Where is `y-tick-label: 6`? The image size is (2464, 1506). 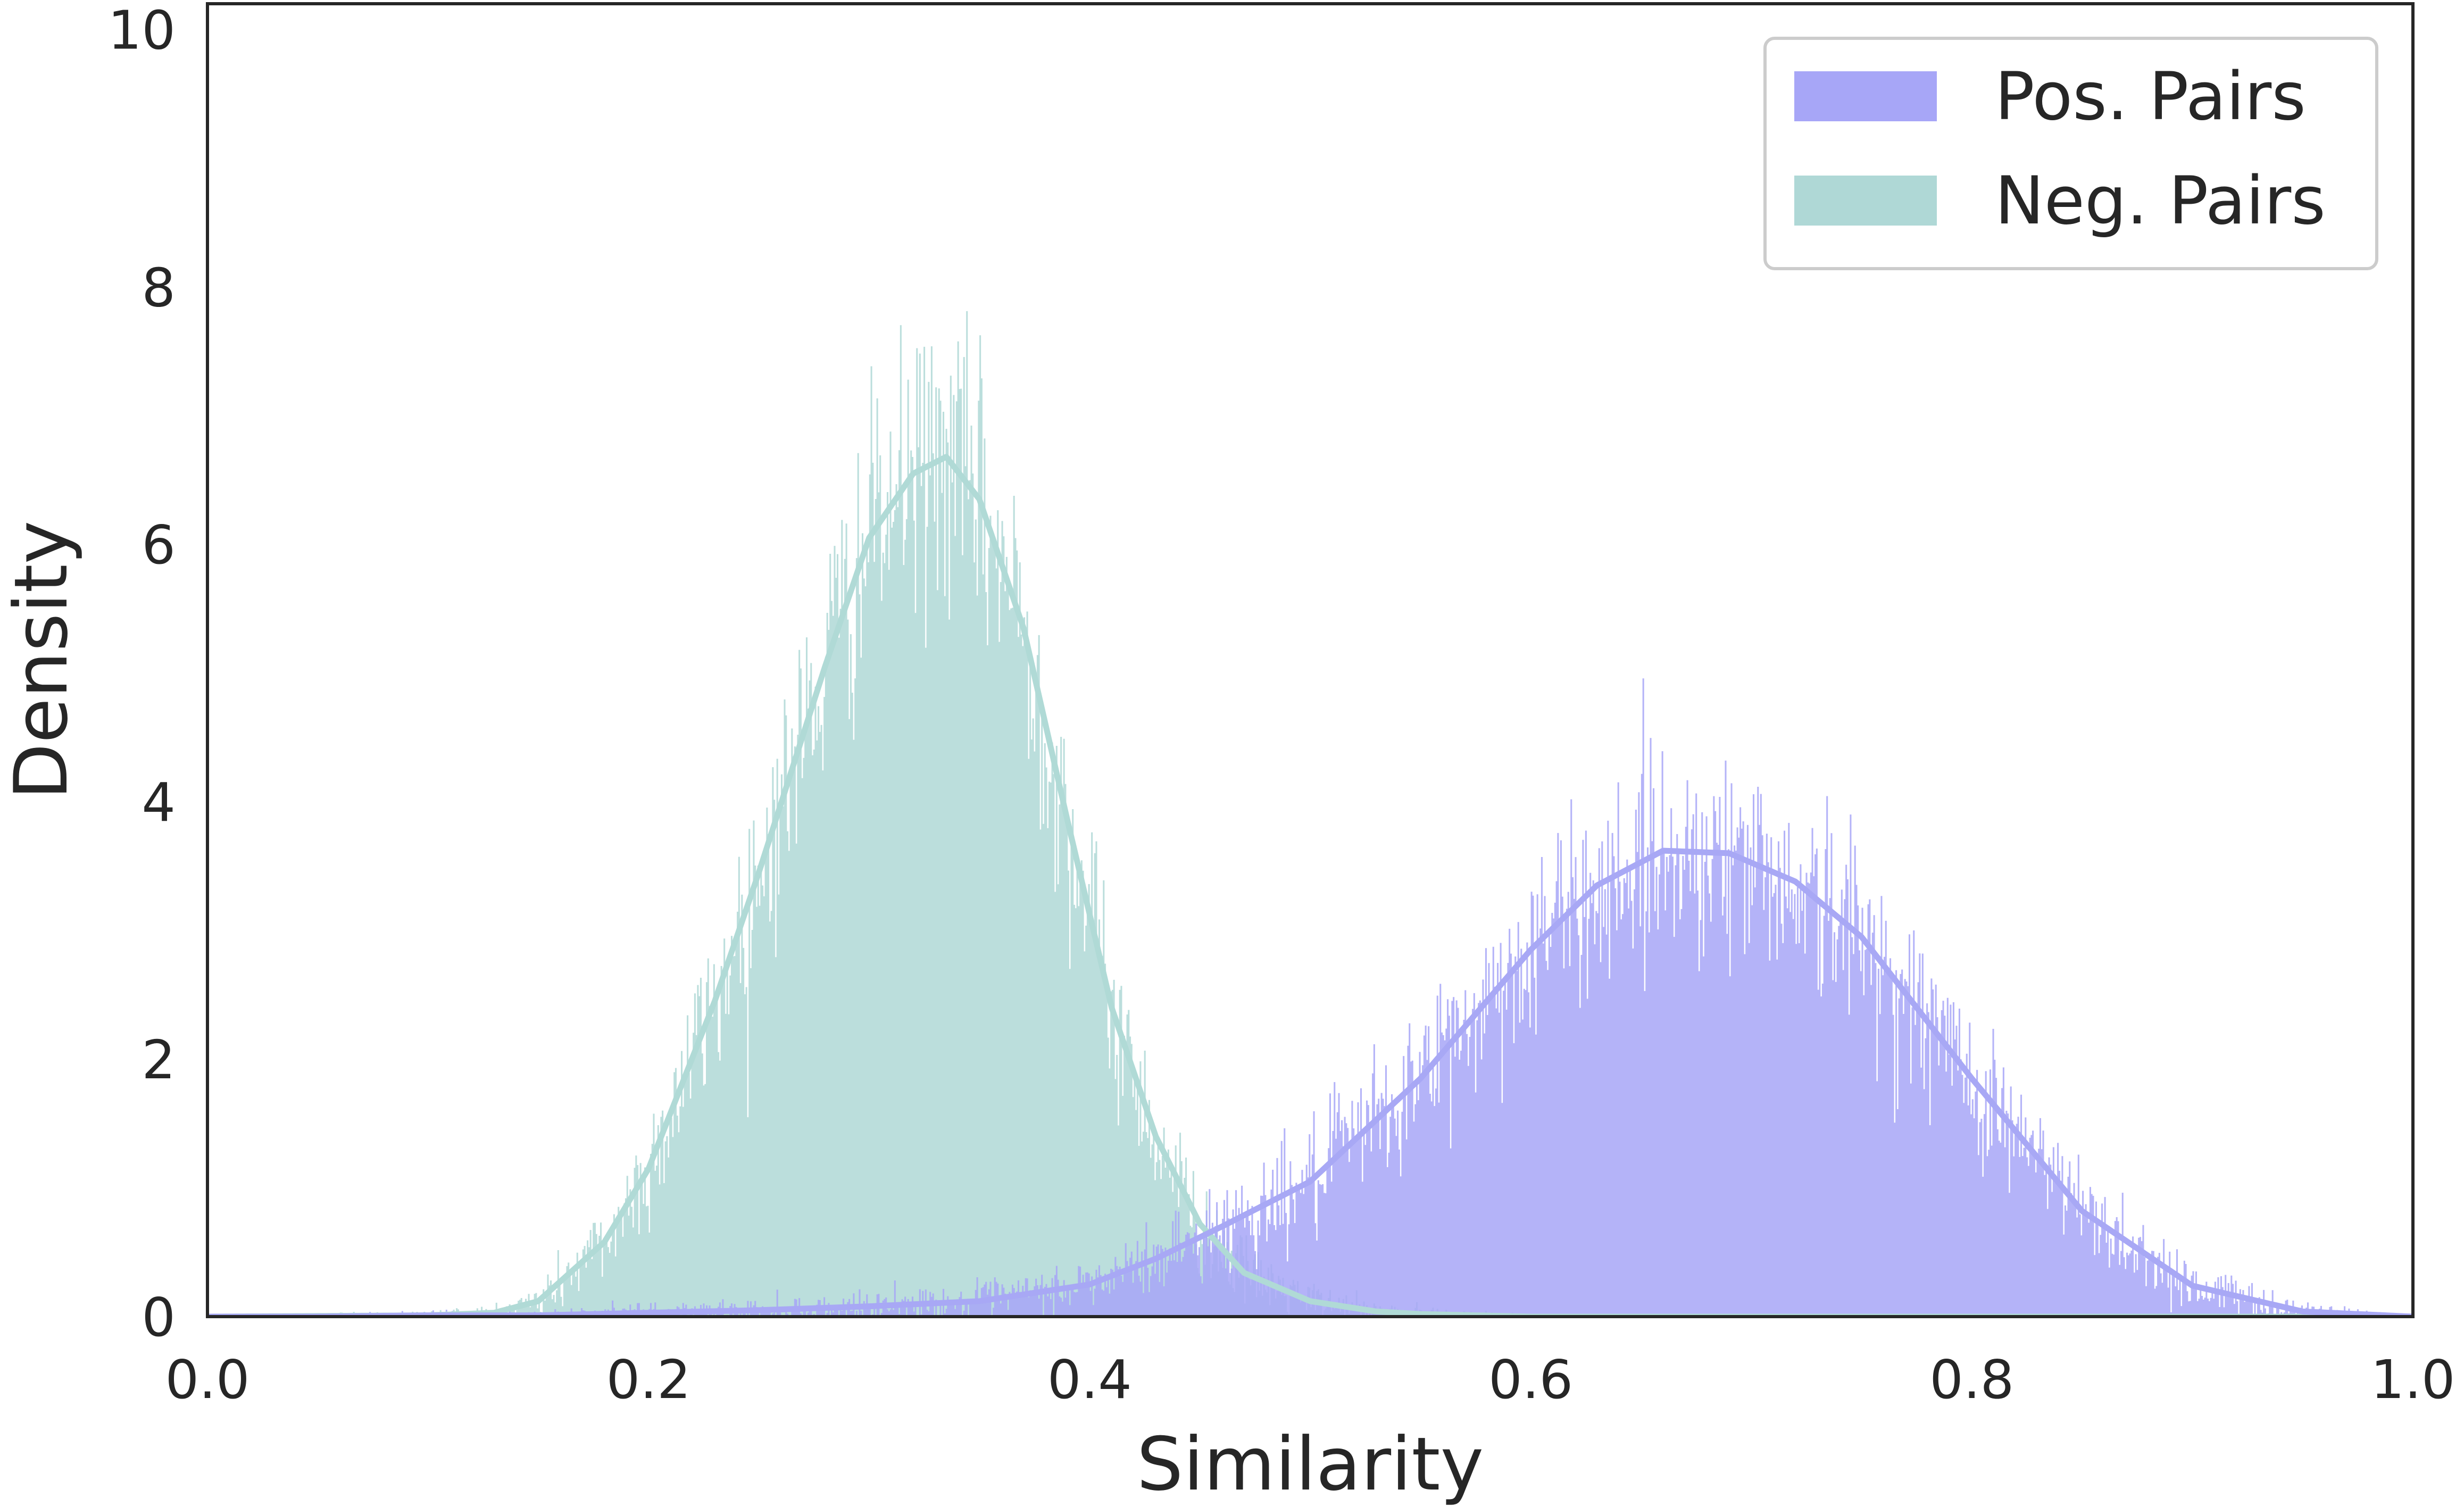
y-tick-label: 6 is located at coordinates (158, 545).